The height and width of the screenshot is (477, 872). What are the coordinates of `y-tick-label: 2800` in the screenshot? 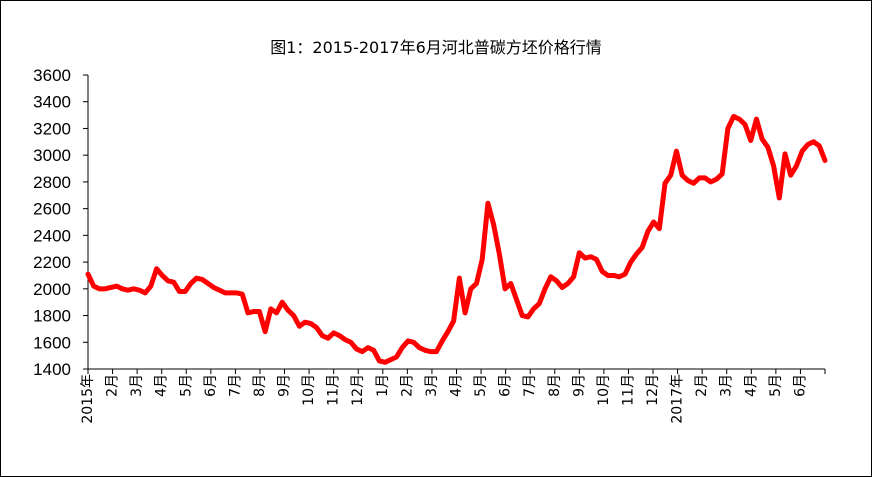 It's located at (52, 182).